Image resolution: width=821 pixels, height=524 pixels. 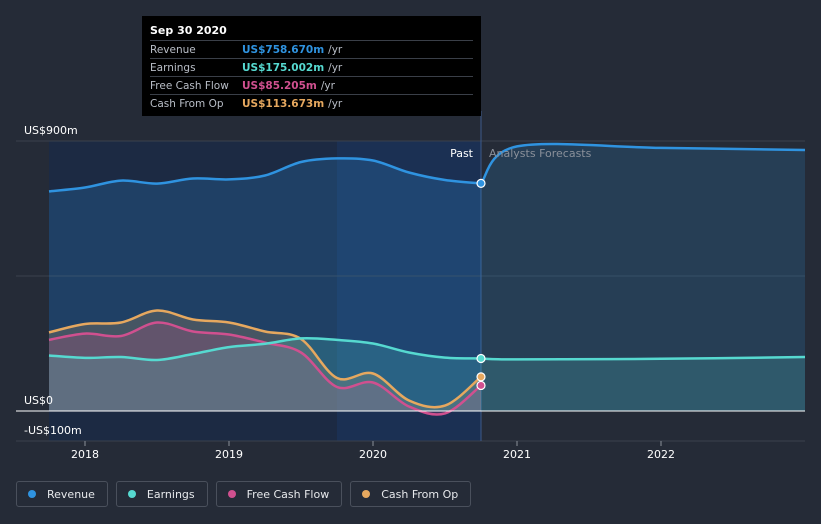 I want to click on past-label: Past, so click(x=462, y=153).